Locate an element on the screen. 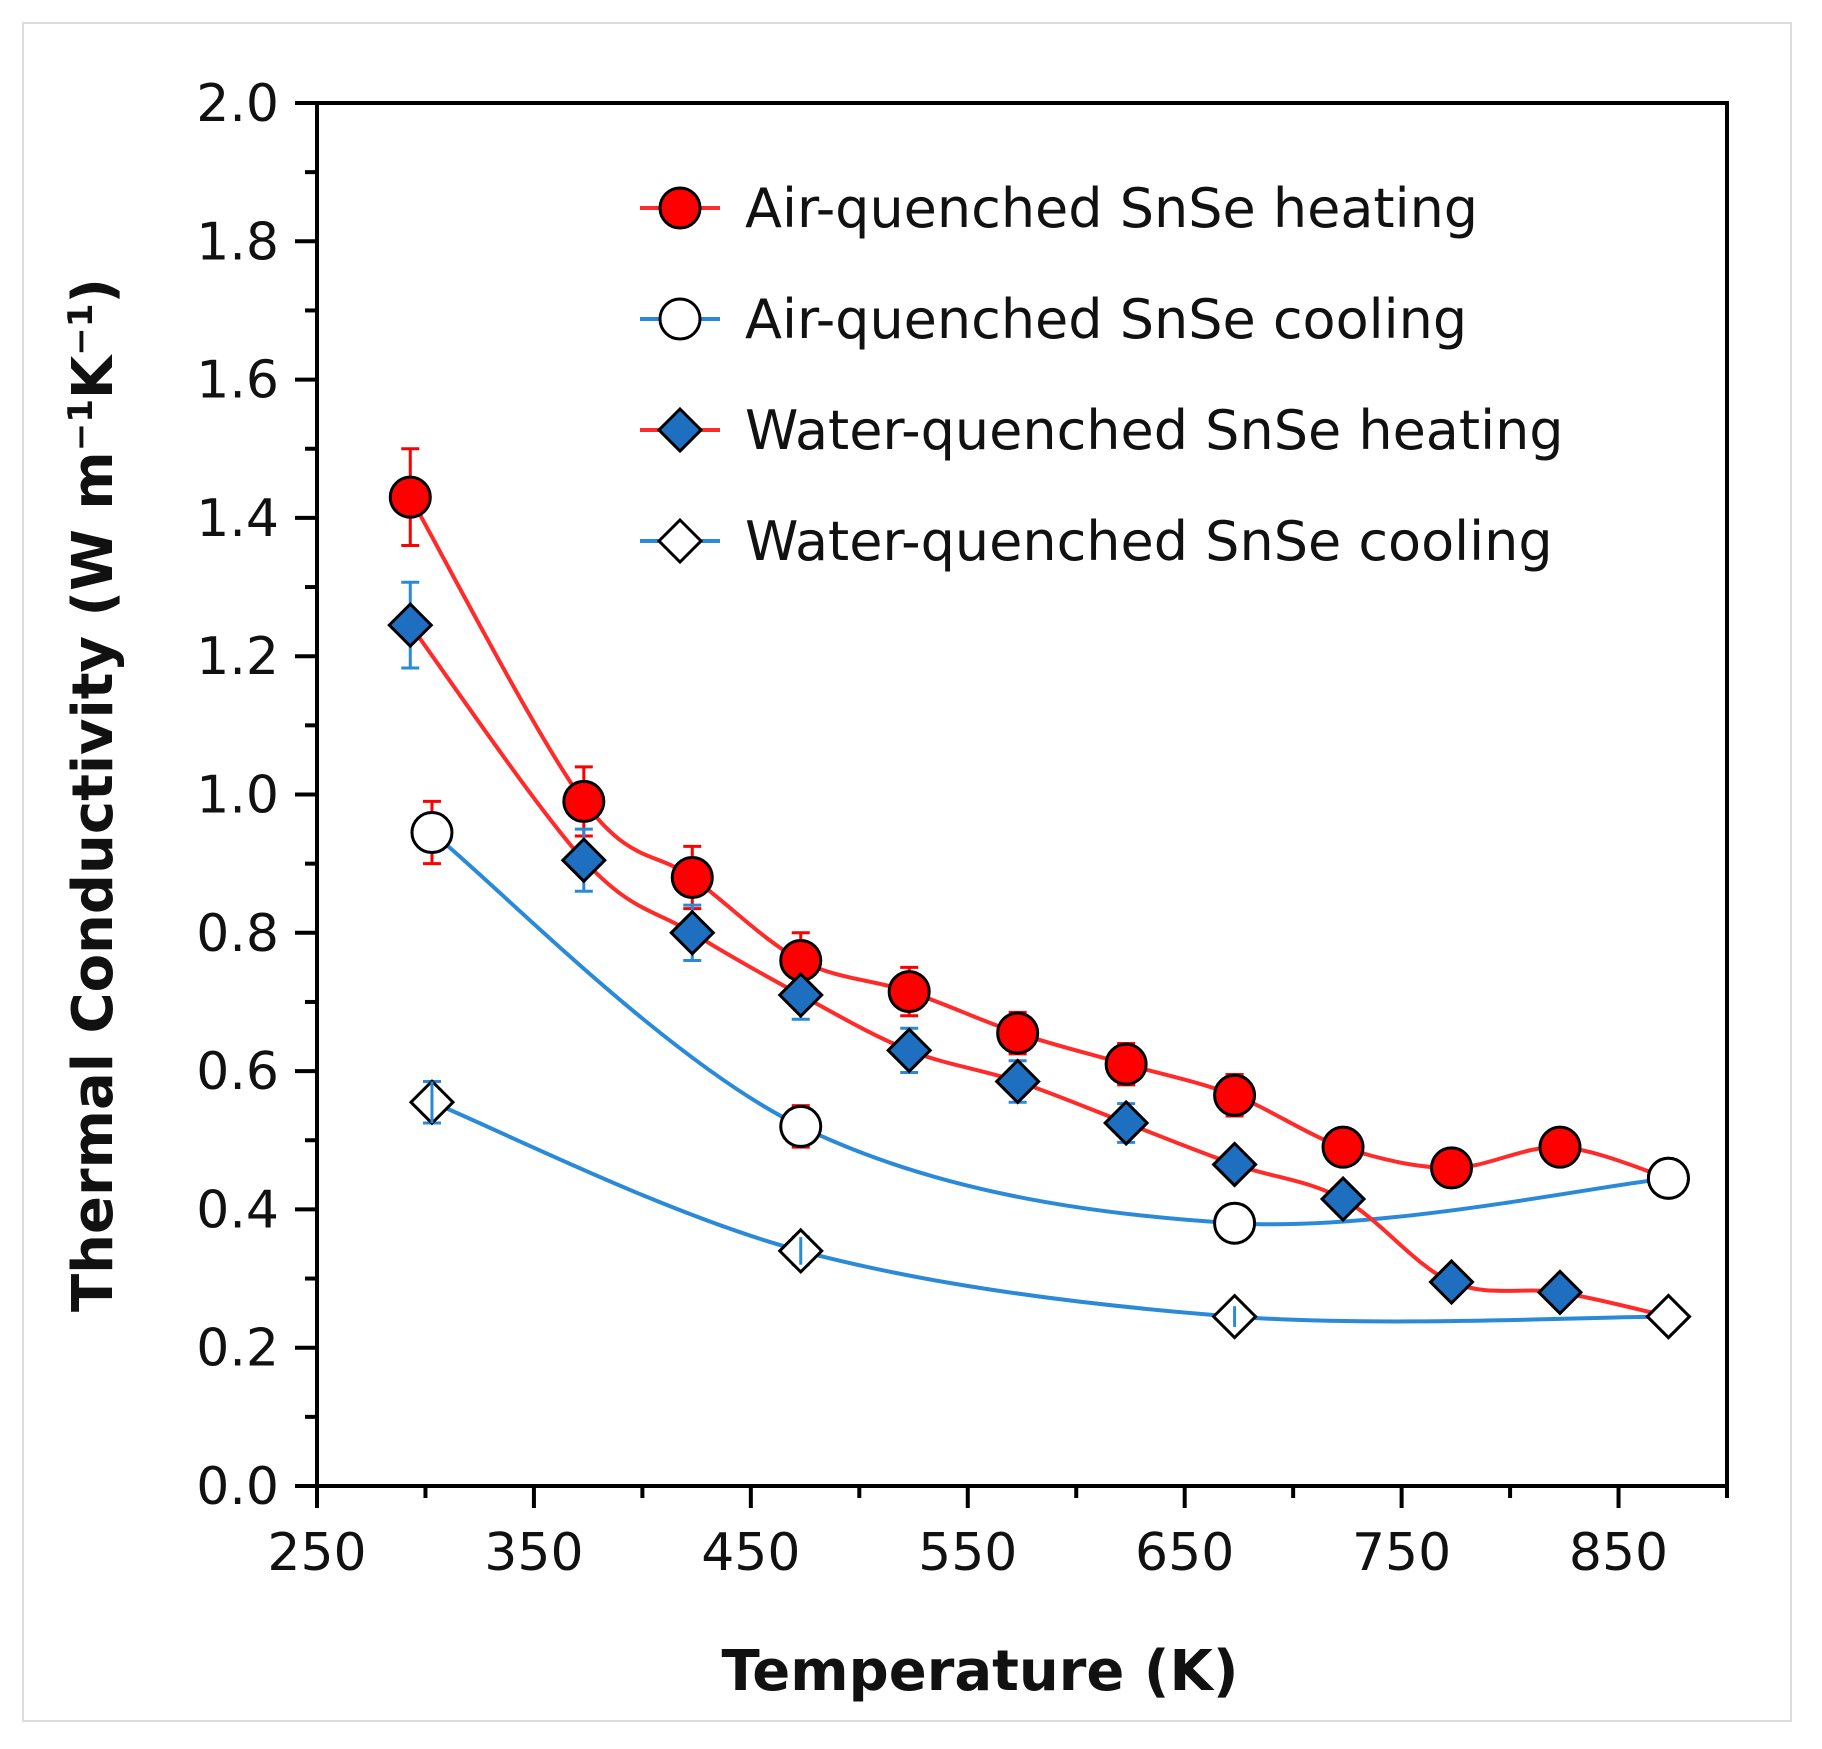  legend-label: Air-quenched SnSe cooling is located at coordinates (1106, 319).